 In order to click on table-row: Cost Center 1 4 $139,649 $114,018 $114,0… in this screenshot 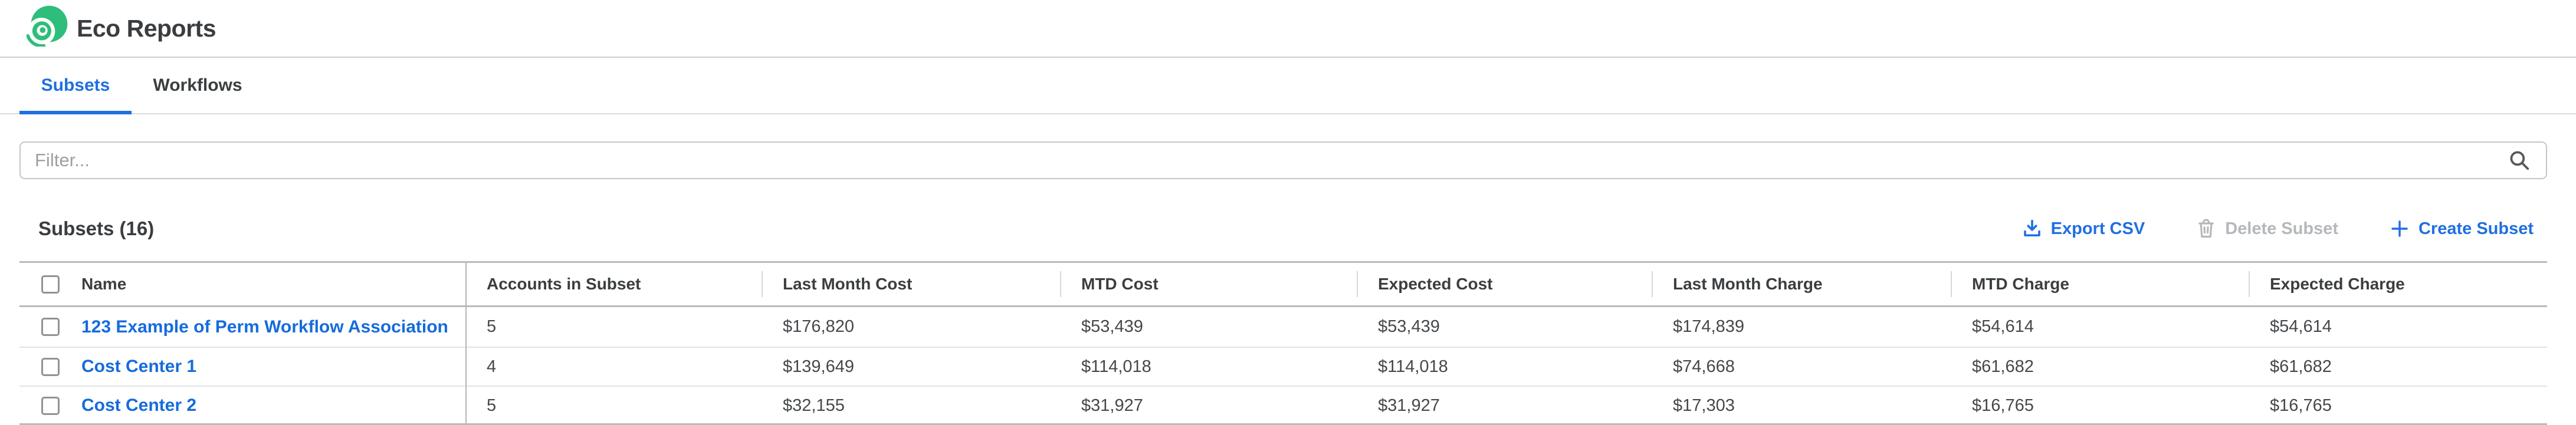, I will do `click(1283, 366)`.